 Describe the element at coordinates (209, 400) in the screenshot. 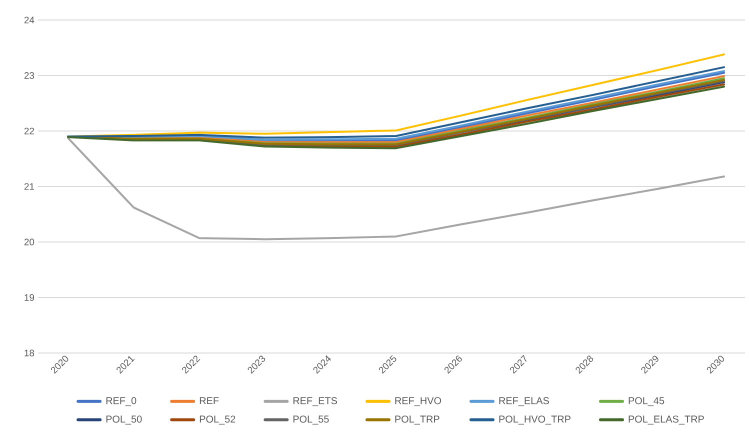

I see `legend-label: REF` at that location.